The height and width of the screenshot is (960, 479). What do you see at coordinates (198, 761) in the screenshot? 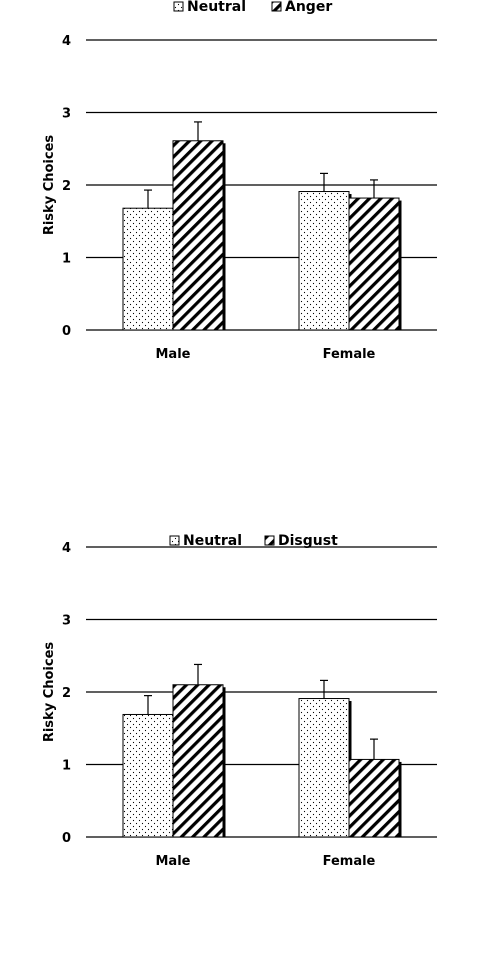
I see `bar-disgust-male` at bounding box center [198, 761].